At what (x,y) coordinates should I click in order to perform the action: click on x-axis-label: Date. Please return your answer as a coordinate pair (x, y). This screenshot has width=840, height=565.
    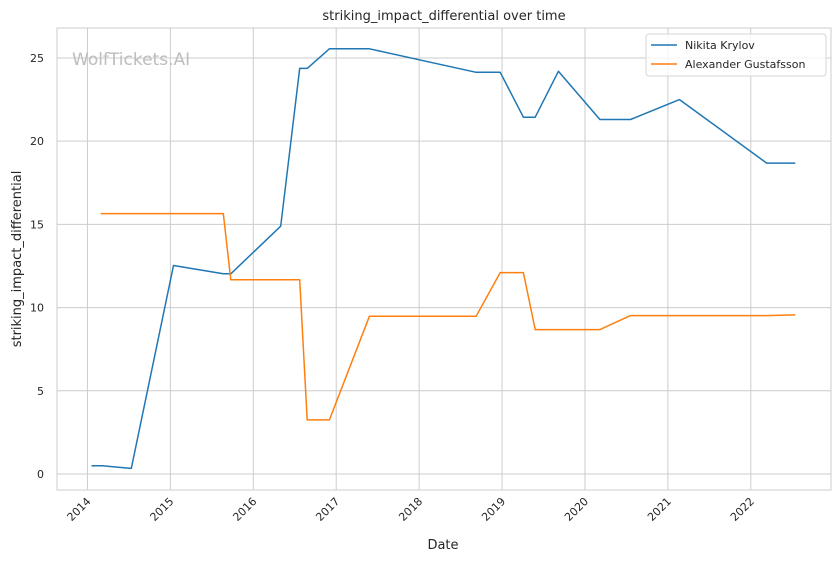
    Looking at the image, I should click on (442, 545).